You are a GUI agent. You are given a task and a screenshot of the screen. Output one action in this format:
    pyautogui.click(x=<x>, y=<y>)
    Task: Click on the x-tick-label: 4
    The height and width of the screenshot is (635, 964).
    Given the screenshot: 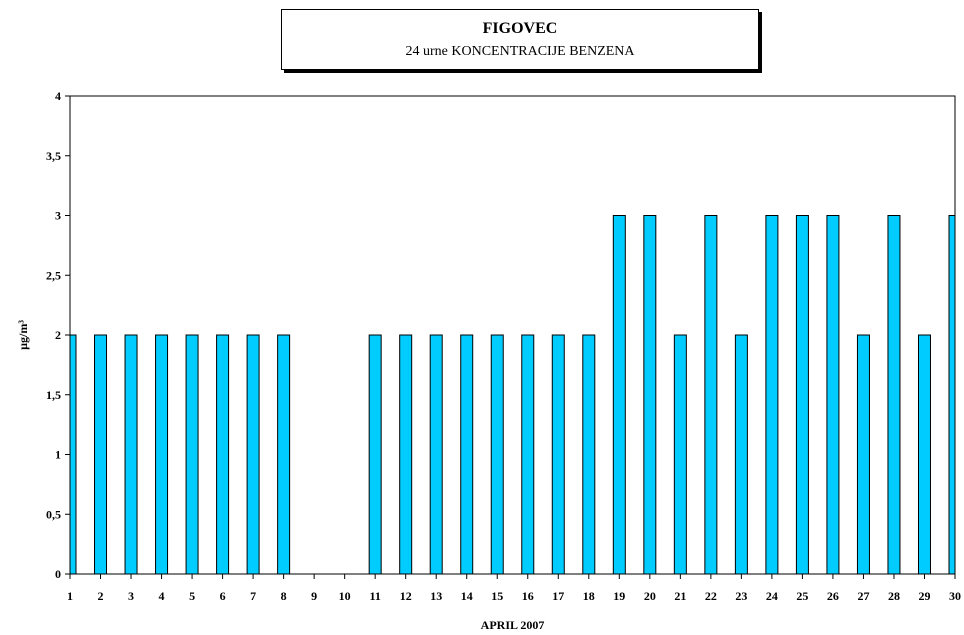 What is the action you would take?
    pyautogui.click(x=162, y=596)
    